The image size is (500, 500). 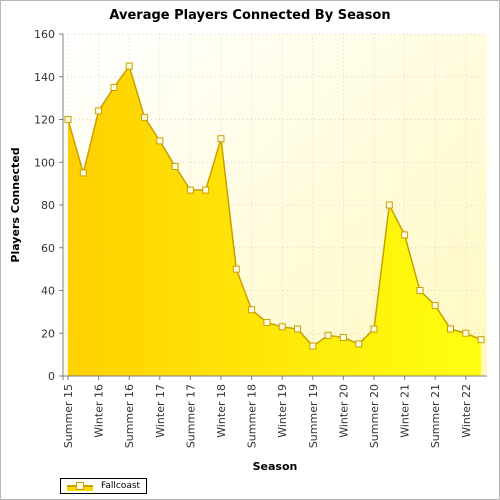 I want to click on x-tick-label: Winter 21, so click(x=405, y=411).